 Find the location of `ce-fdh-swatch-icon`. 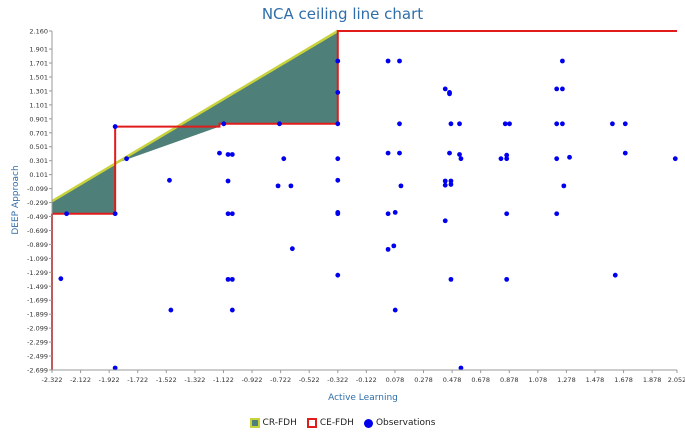

ce-fdh-swatch-icon is located at coordinates (311, 423).